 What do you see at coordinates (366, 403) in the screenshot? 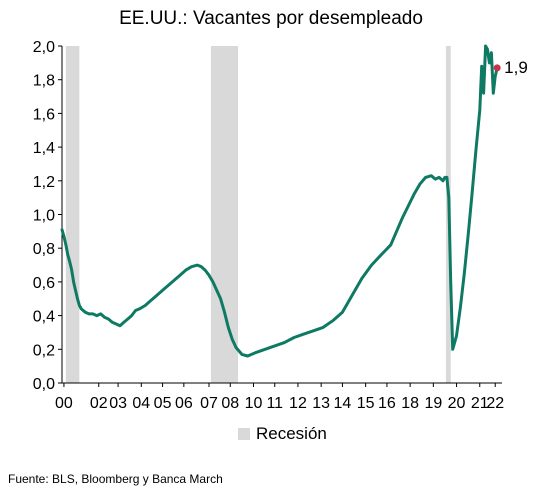
I see `x-tick-label: 15` at bounding box center [366, 403].